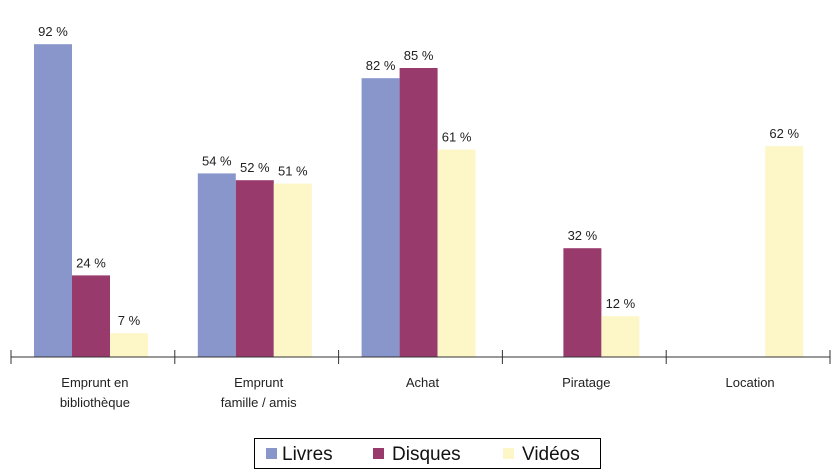  Describe the element at coordinates (508, 453) in the screenshot. I see `legend-swatch-vidéos` at that location.